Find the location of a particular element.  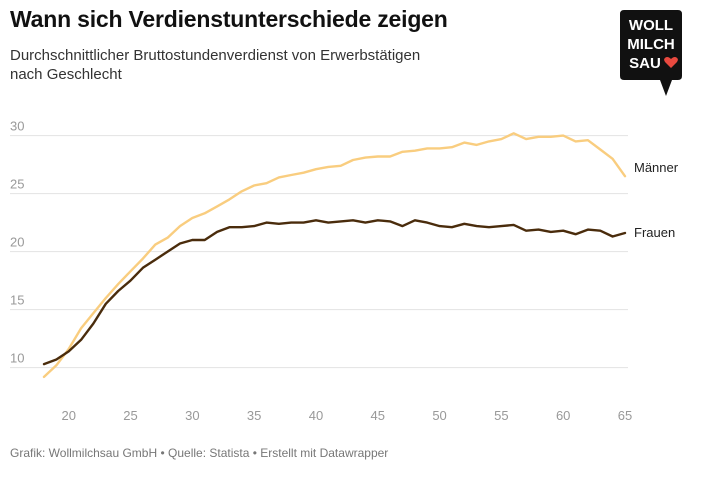

y-tick-label: 20 is located at coordinates (17, 242).